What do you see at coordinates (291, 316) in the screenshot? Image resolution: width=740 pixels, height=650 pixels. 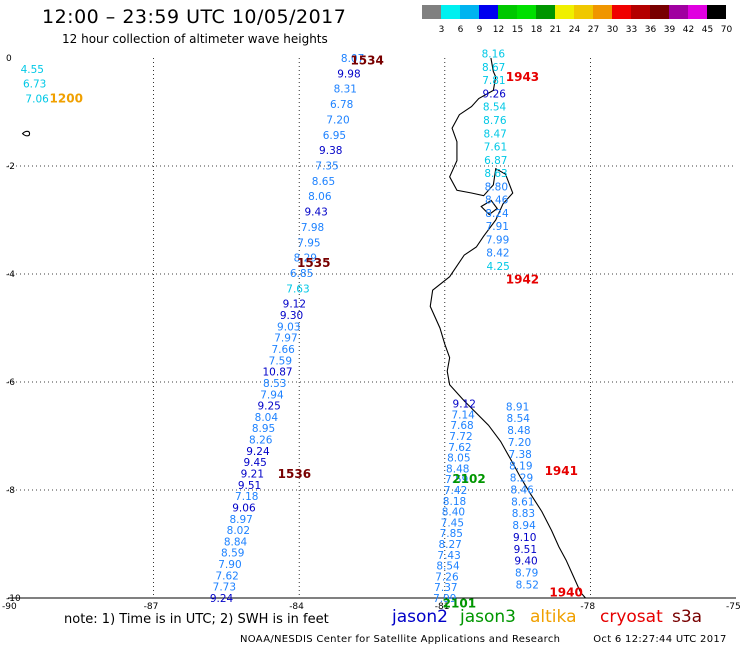 I see `swh-value-label: 9.30` at bounding box center [291, 316].